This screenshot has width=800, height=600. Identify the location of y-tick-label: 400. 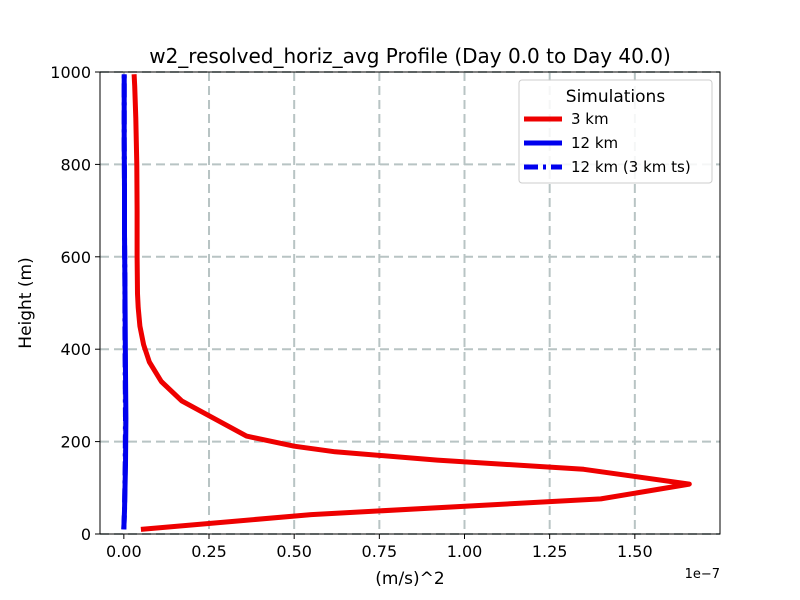
(75, 349).